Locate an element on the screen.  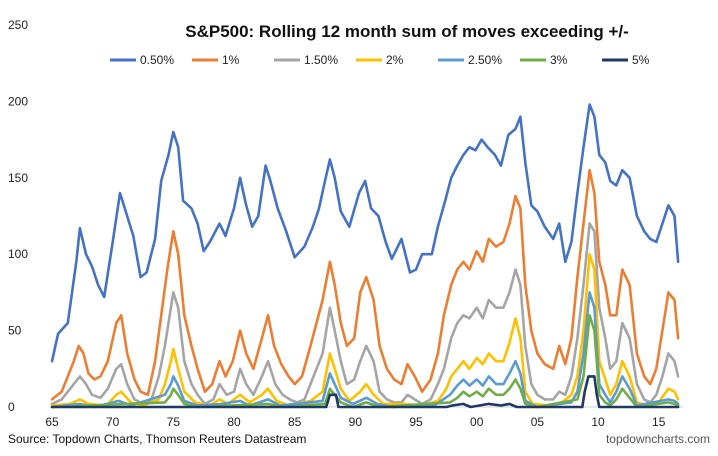
x-tick-label: 80 is located at coordinates (234, 422).